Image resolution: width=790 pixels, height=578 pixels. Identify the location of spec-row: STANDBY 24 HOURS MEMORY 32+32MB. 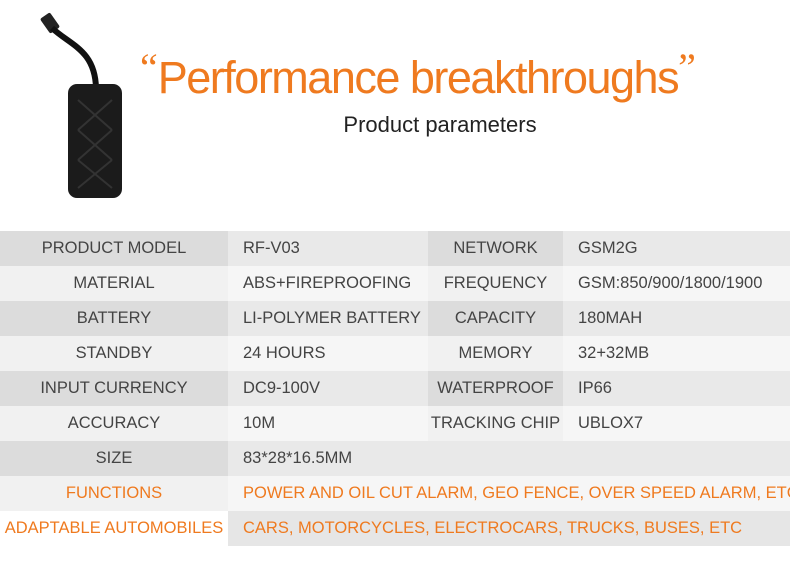
(395, 353).